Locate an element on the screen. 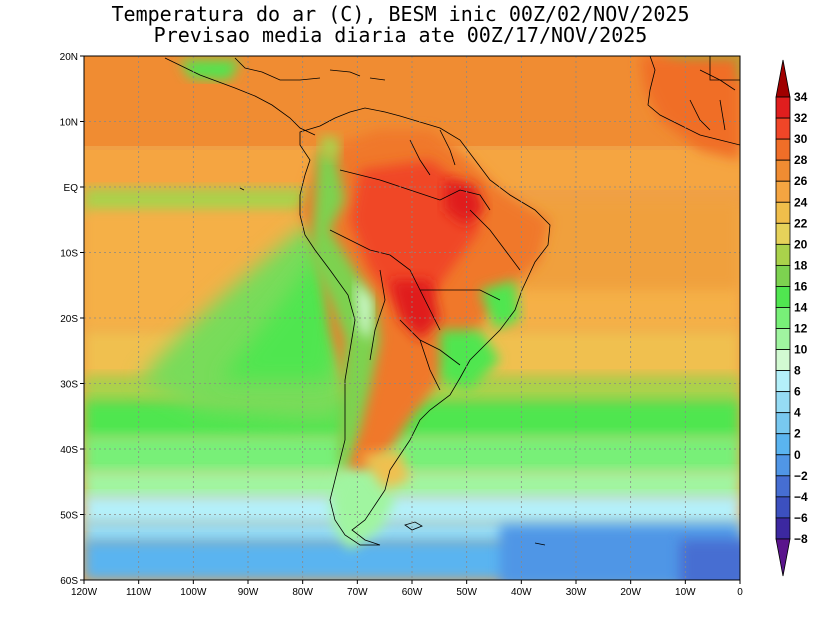  lon-tick-label: 50W is located at coordinates (466, 592).